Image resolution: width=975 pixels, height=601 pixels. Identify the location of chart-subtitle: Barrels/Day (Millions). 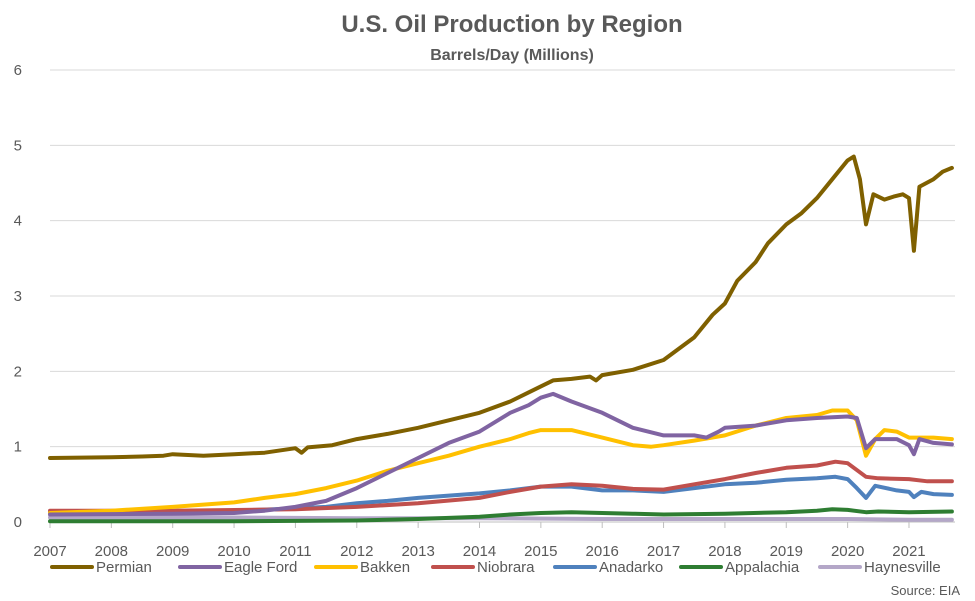
(512, 55).